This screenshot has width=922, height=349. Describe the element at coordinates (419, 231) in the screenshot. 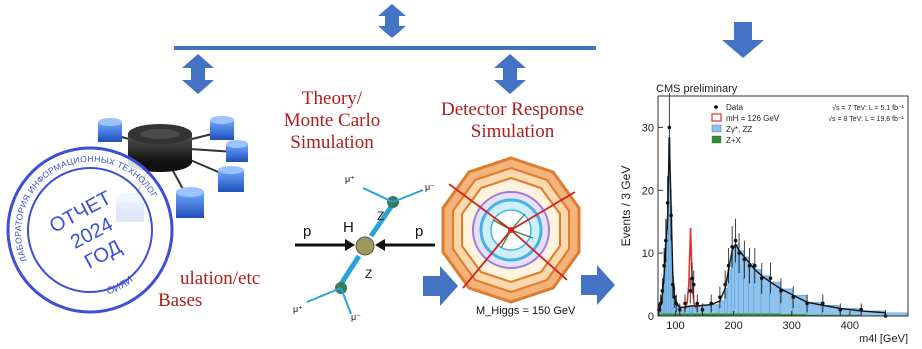

I see `proton-label-right: p` at that location.